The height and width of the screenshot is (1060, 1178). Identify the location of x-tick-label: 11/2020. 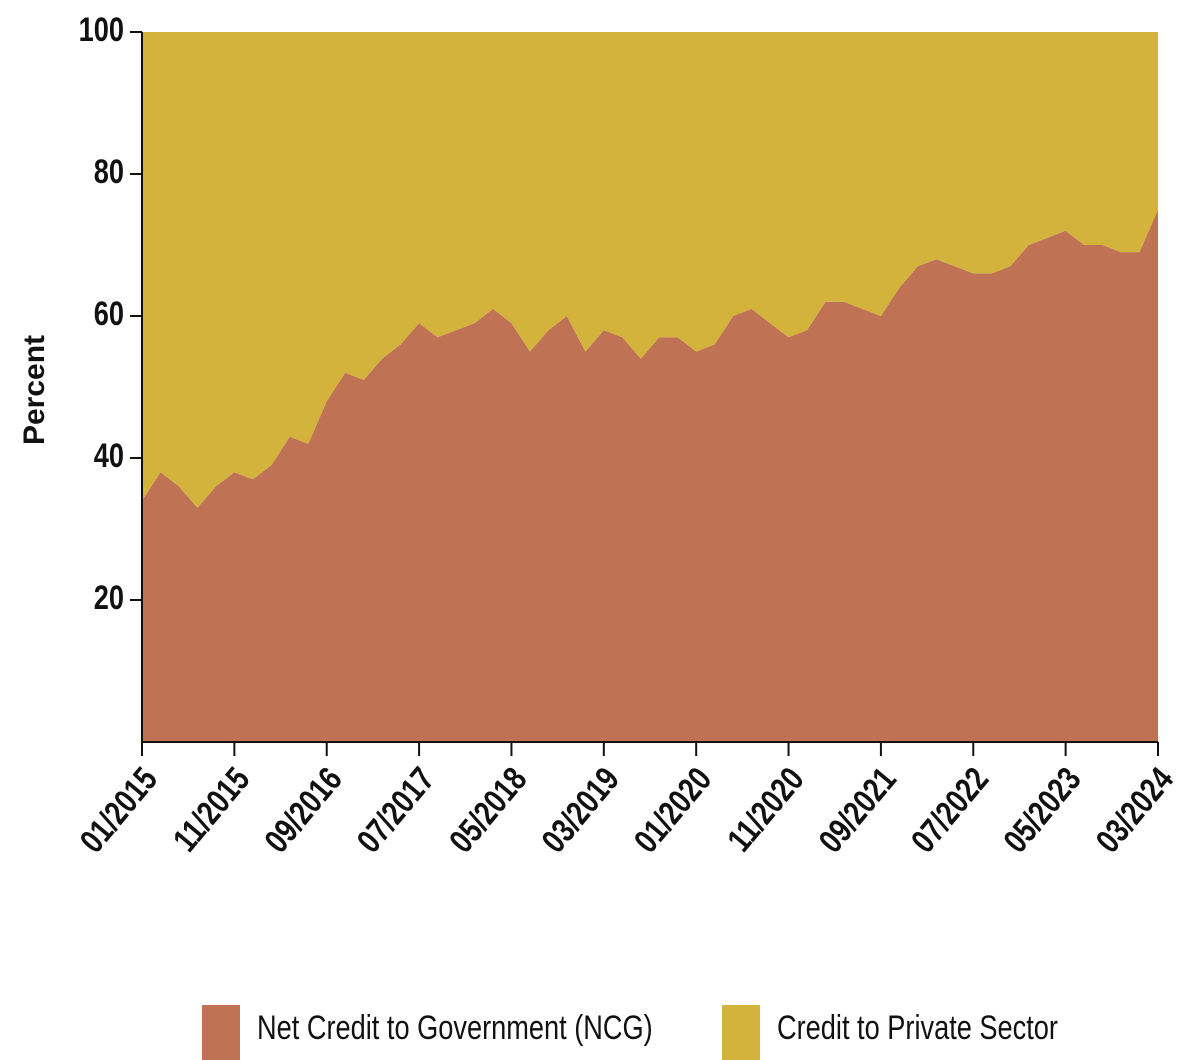
(766, 809).